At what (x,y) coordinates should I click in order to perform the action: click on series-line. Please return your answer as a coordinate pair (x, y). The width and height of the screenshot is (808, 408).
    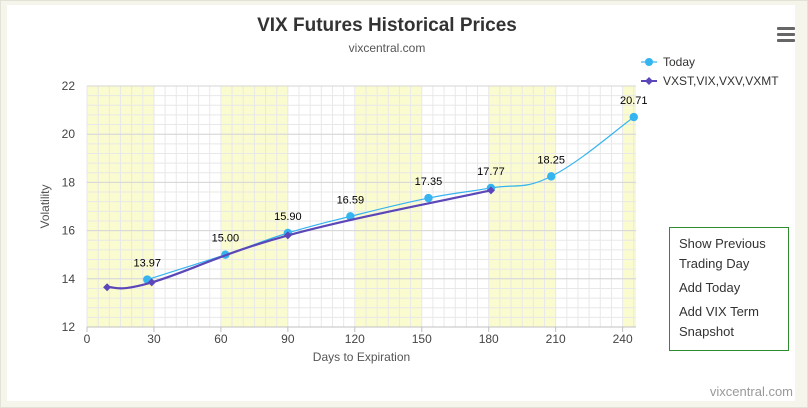
    Looking at the image, I should click on (299, 239).